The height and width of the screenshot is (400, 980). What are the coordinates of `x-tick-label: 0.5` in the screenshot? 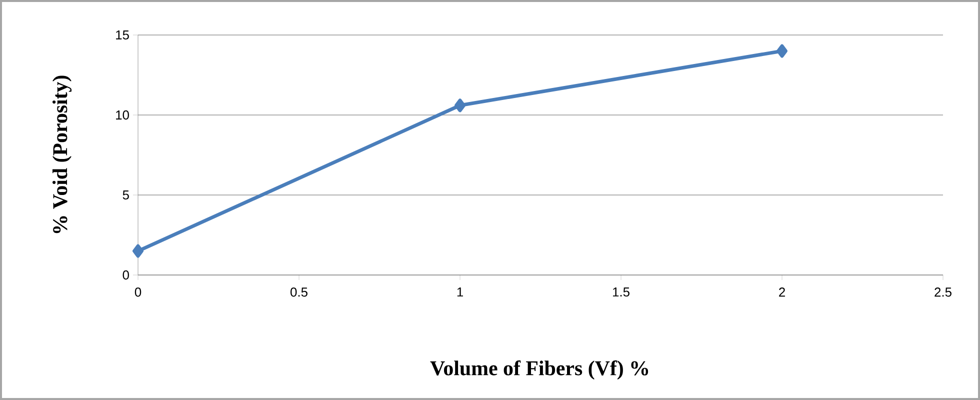 It's located at (299, 292).